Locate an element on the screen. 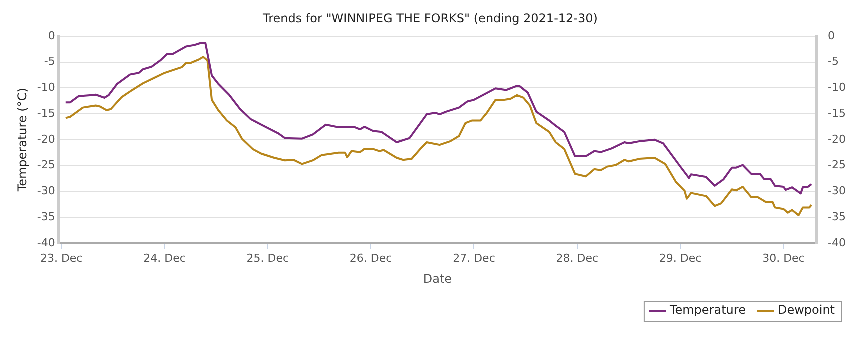 This screenshot has height=337, width=861. x-tick-label: 30. Dec is located at coordinates (783, 258).